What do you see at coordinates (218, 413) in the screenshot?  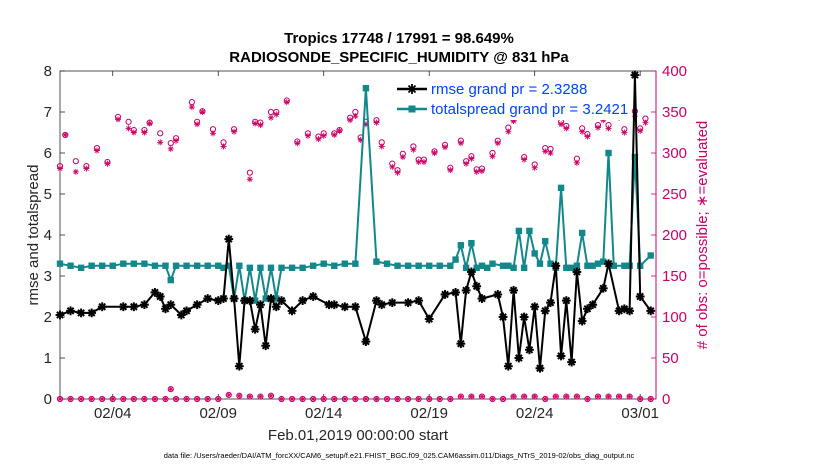 I see `x-tick-label: 02/09` at bounding box center [218, 413].